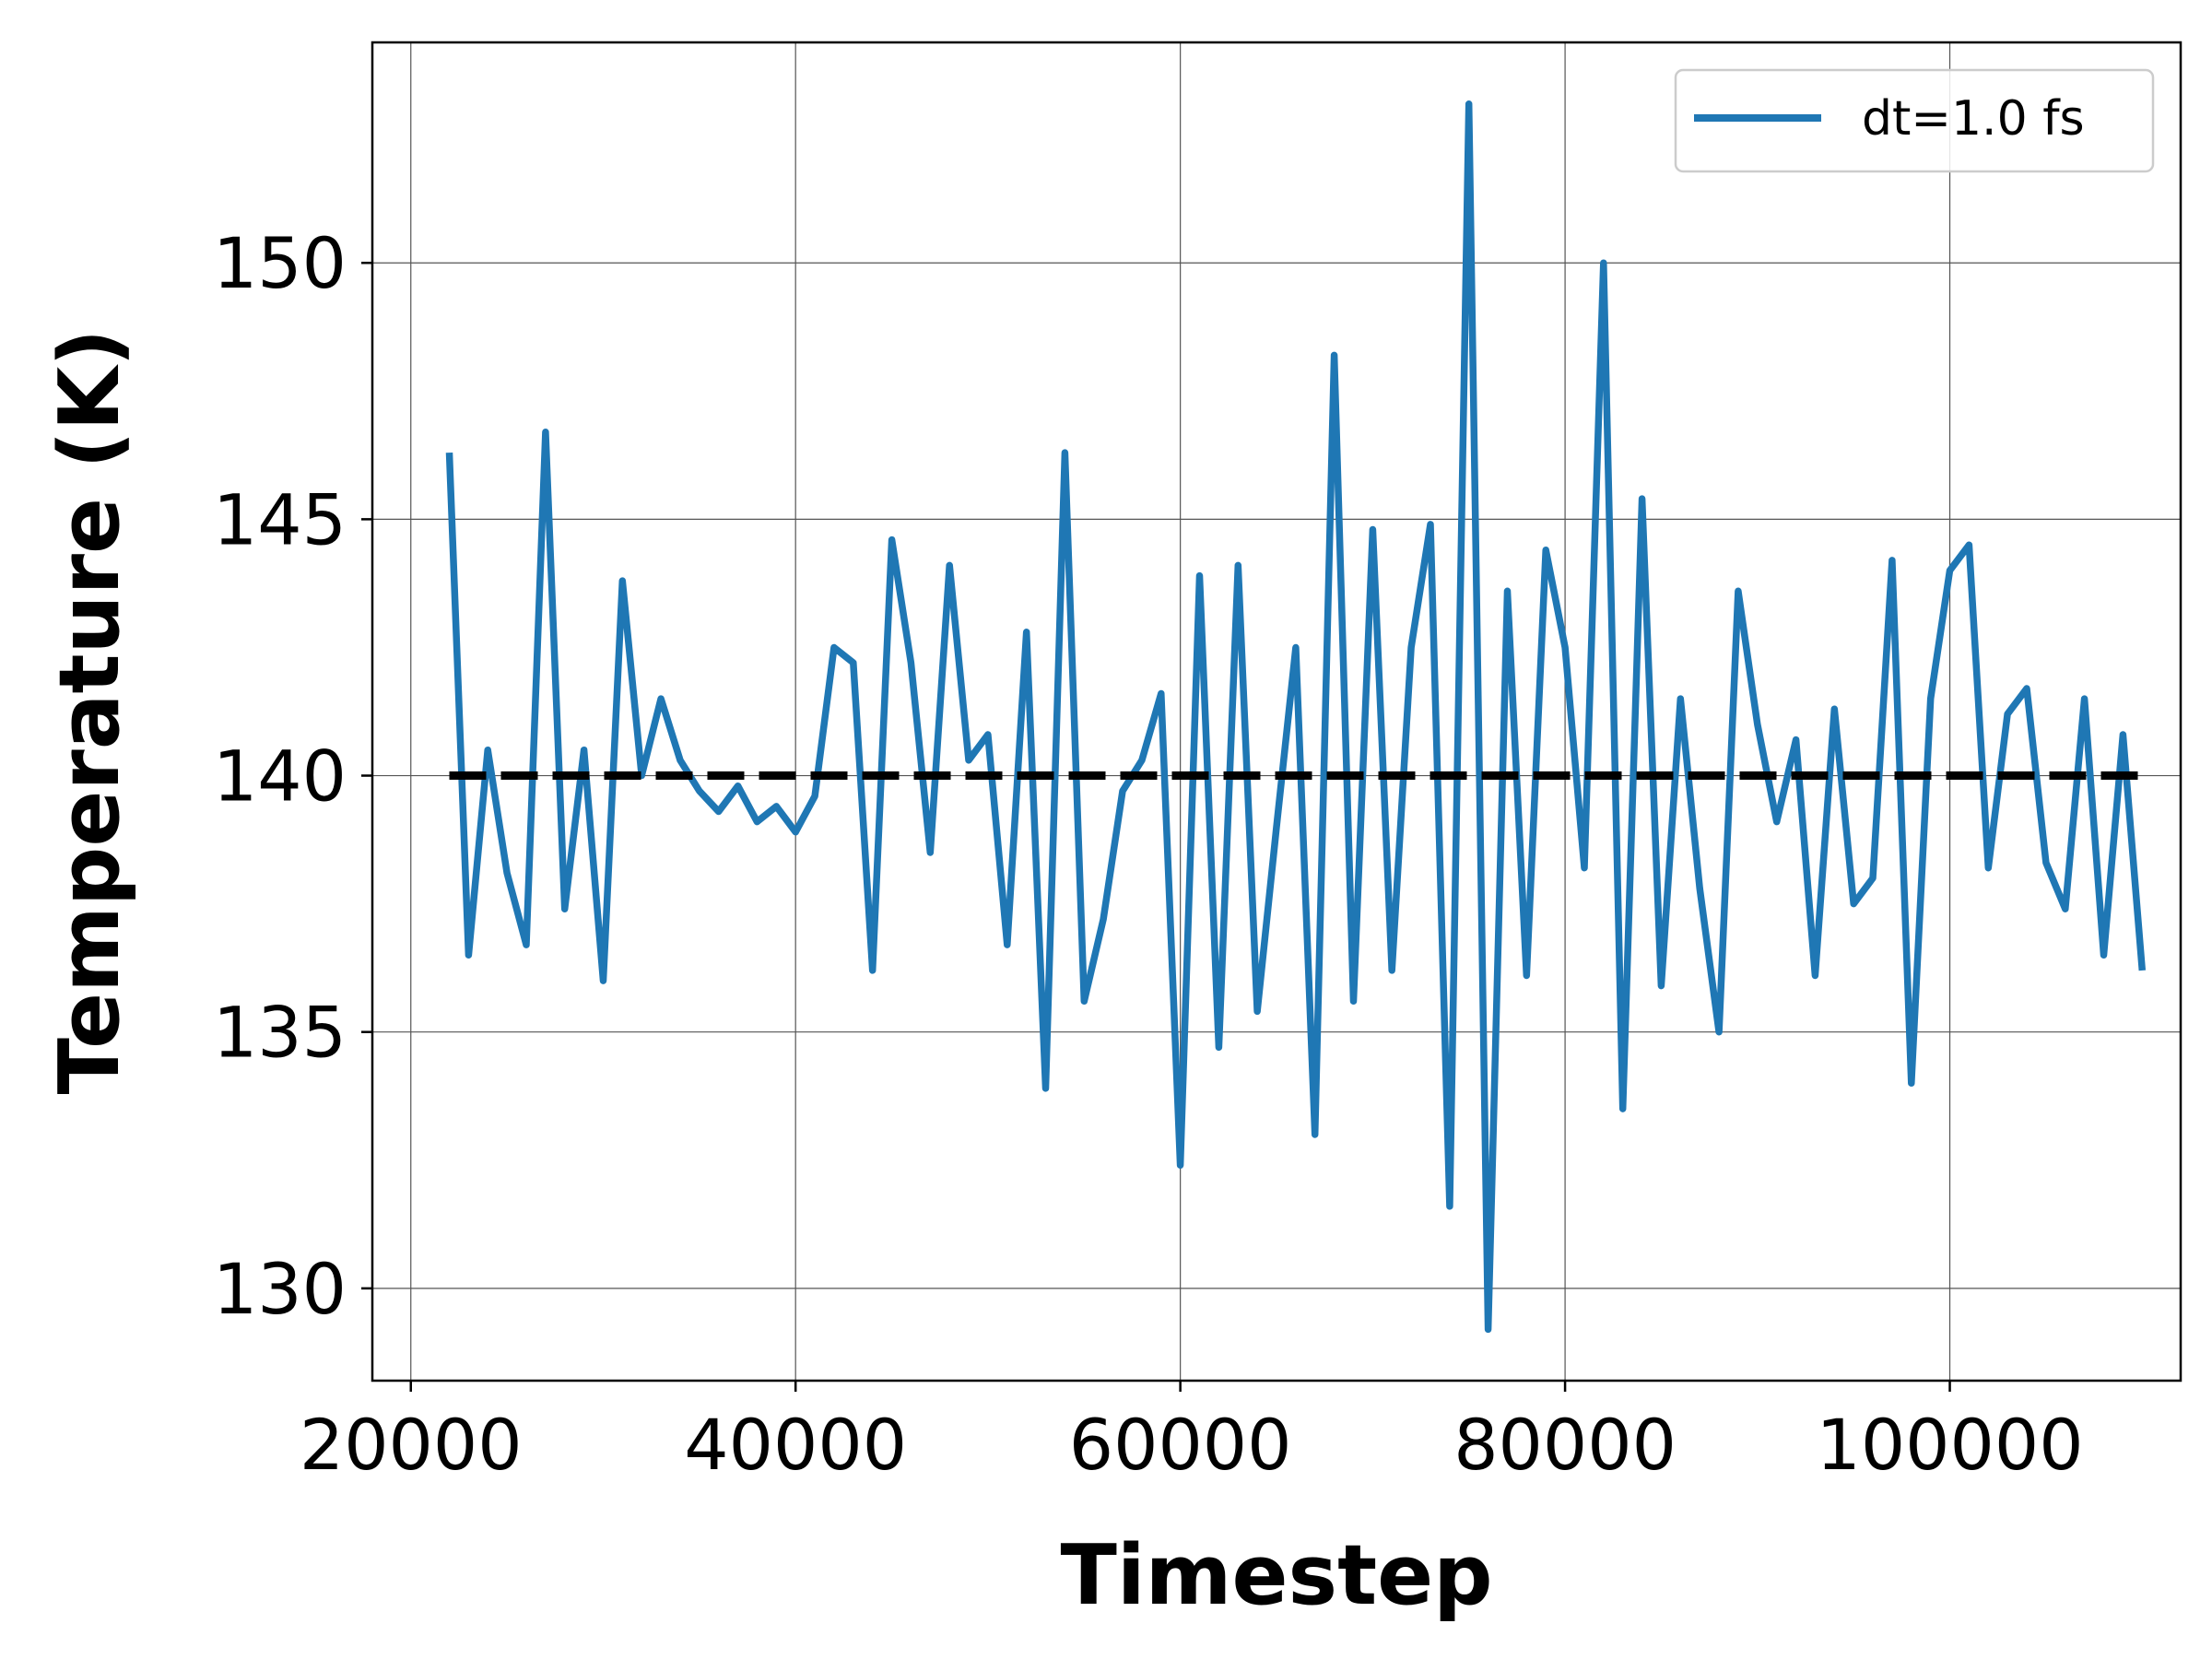  I want to click on y-tick-label: 130, so click(280, 1289).